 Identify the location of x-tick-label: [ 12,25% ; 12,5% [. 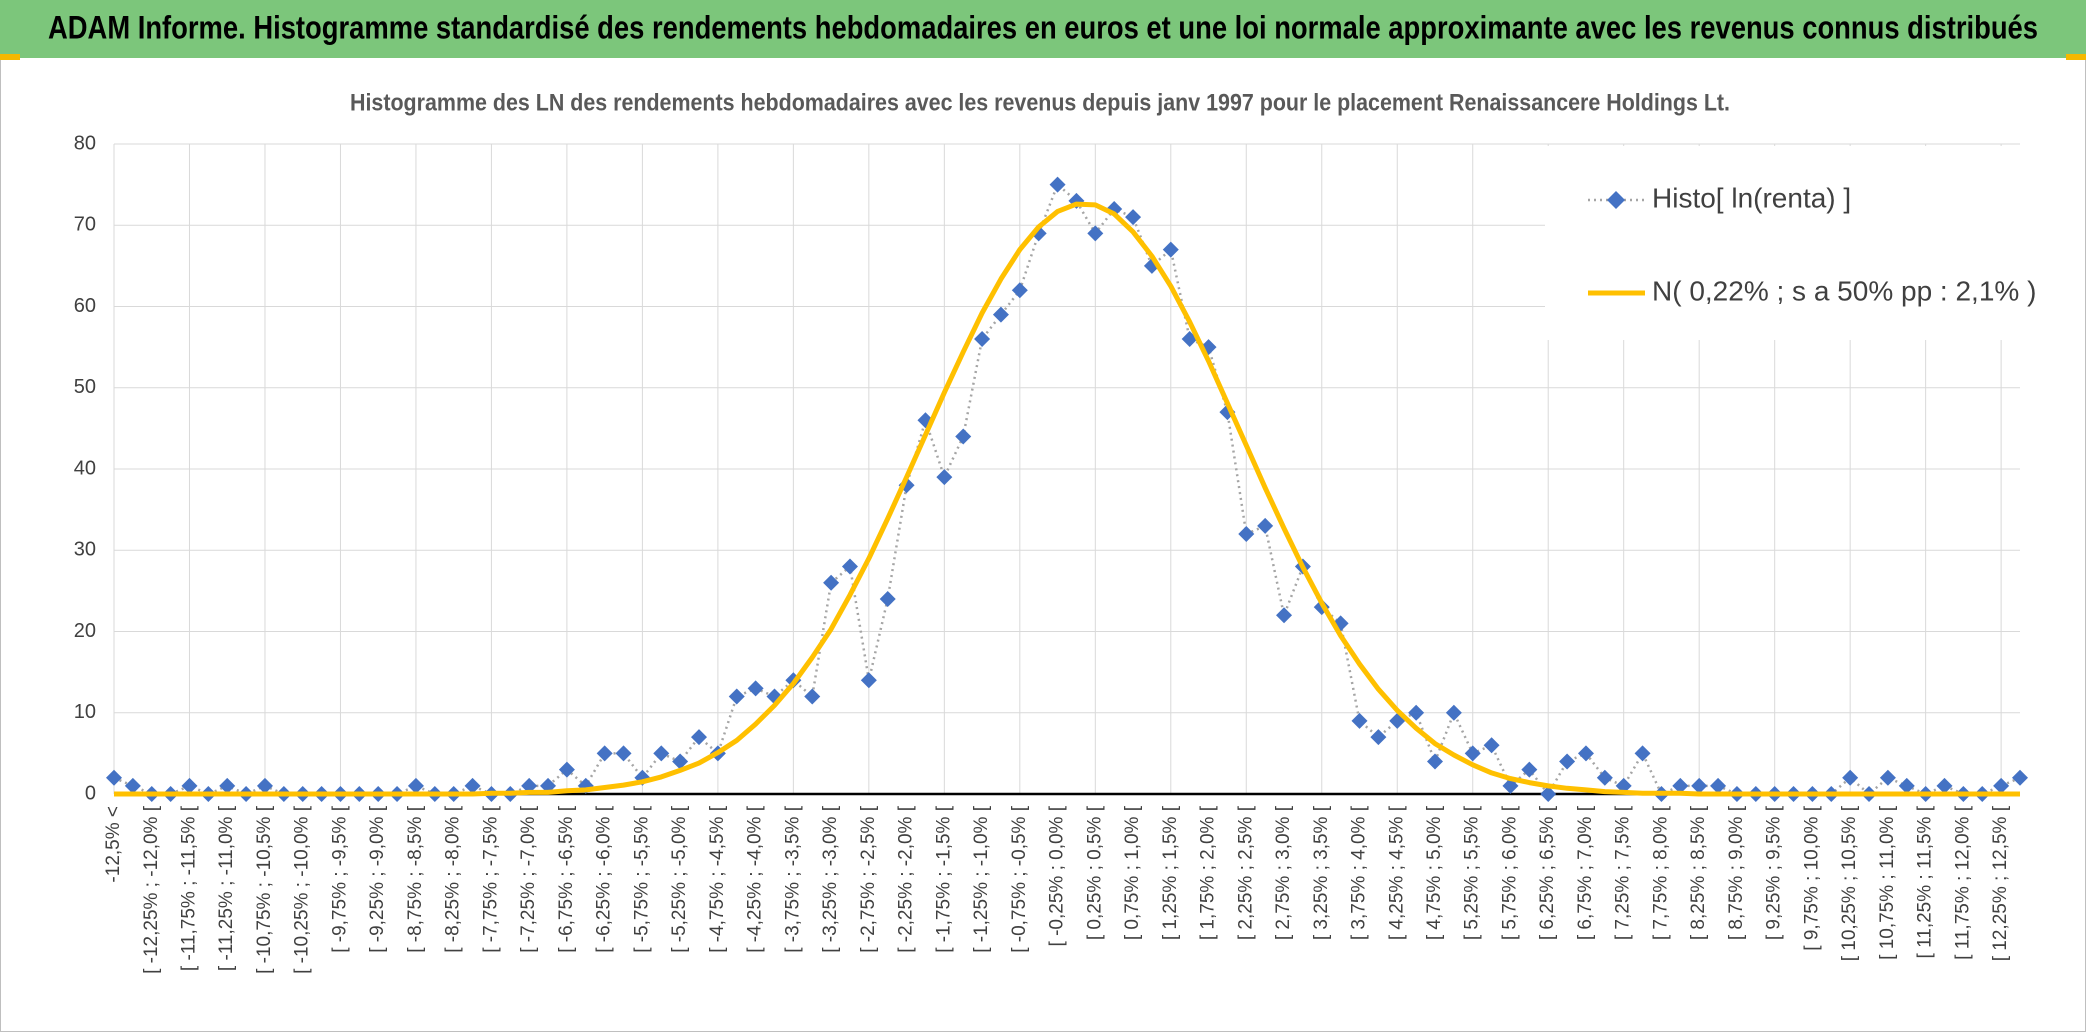
(2000, 883).